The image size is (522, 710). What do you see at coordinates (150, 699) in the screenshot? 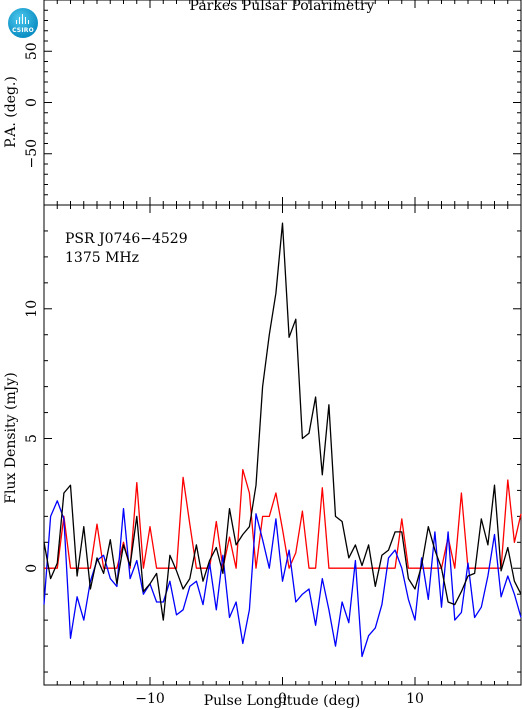
I see `x-tick-label: −10` at bounding box center [150, 699].